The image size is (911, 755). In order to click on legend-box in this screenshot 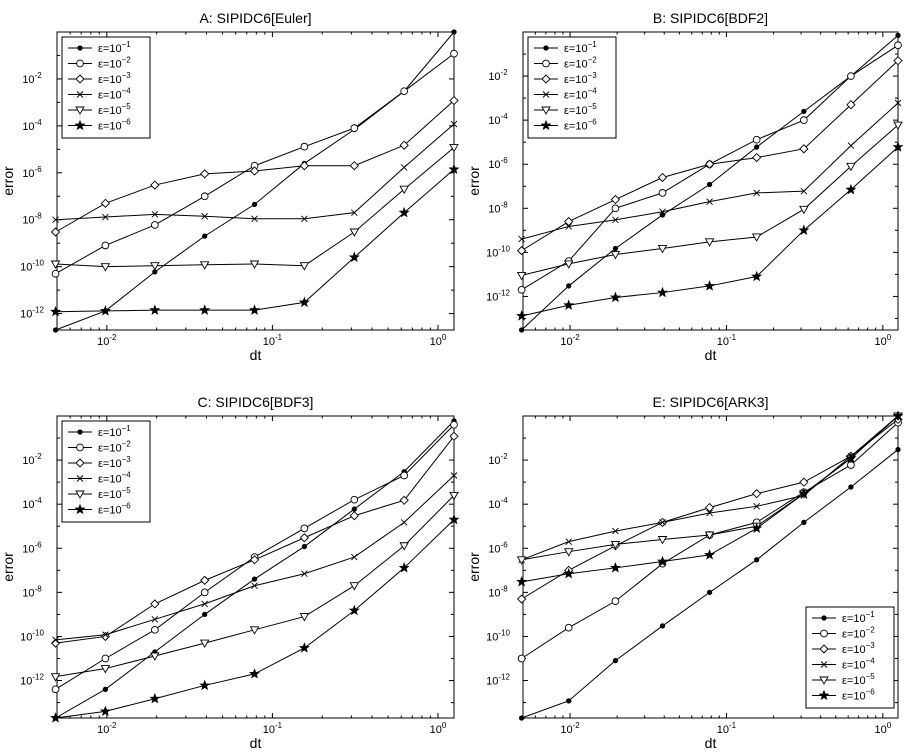, I will do `click(572, 87)`.